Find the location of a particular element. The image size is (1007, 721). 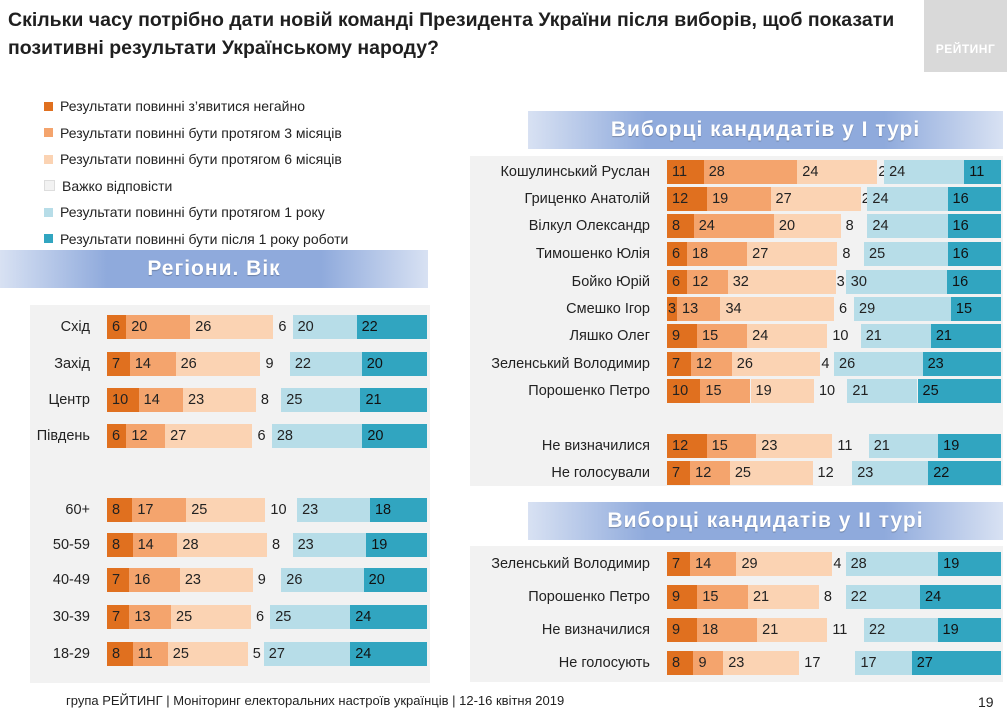

stacked-bar: 3 13 34 6 29 15 is located at coordinates (834, 309).